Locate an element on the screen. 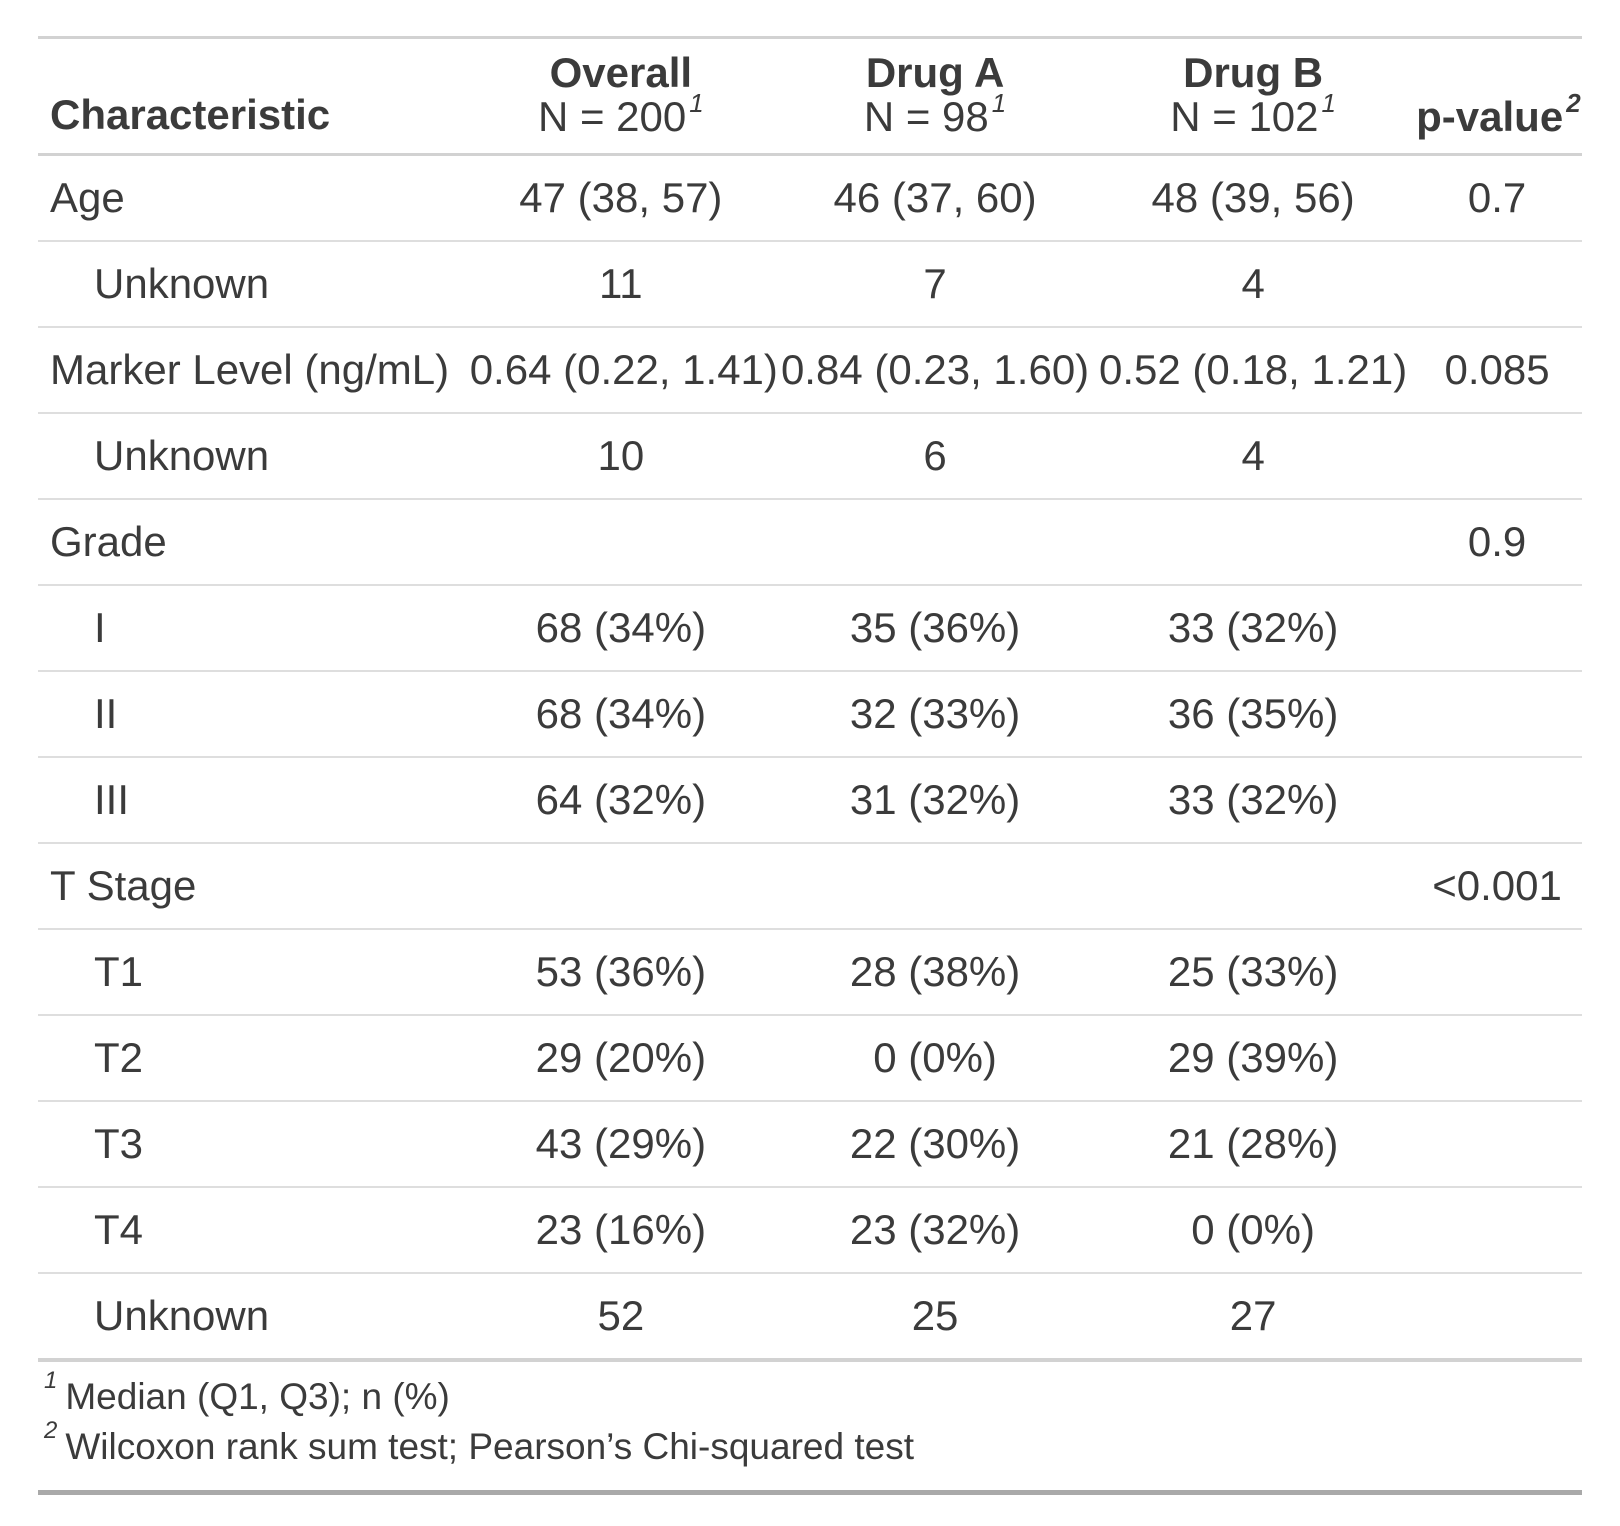 The height and width of the screenshot is (1526, 1620). cell-drug-b: 4 is located at coordinates (1253, 456).